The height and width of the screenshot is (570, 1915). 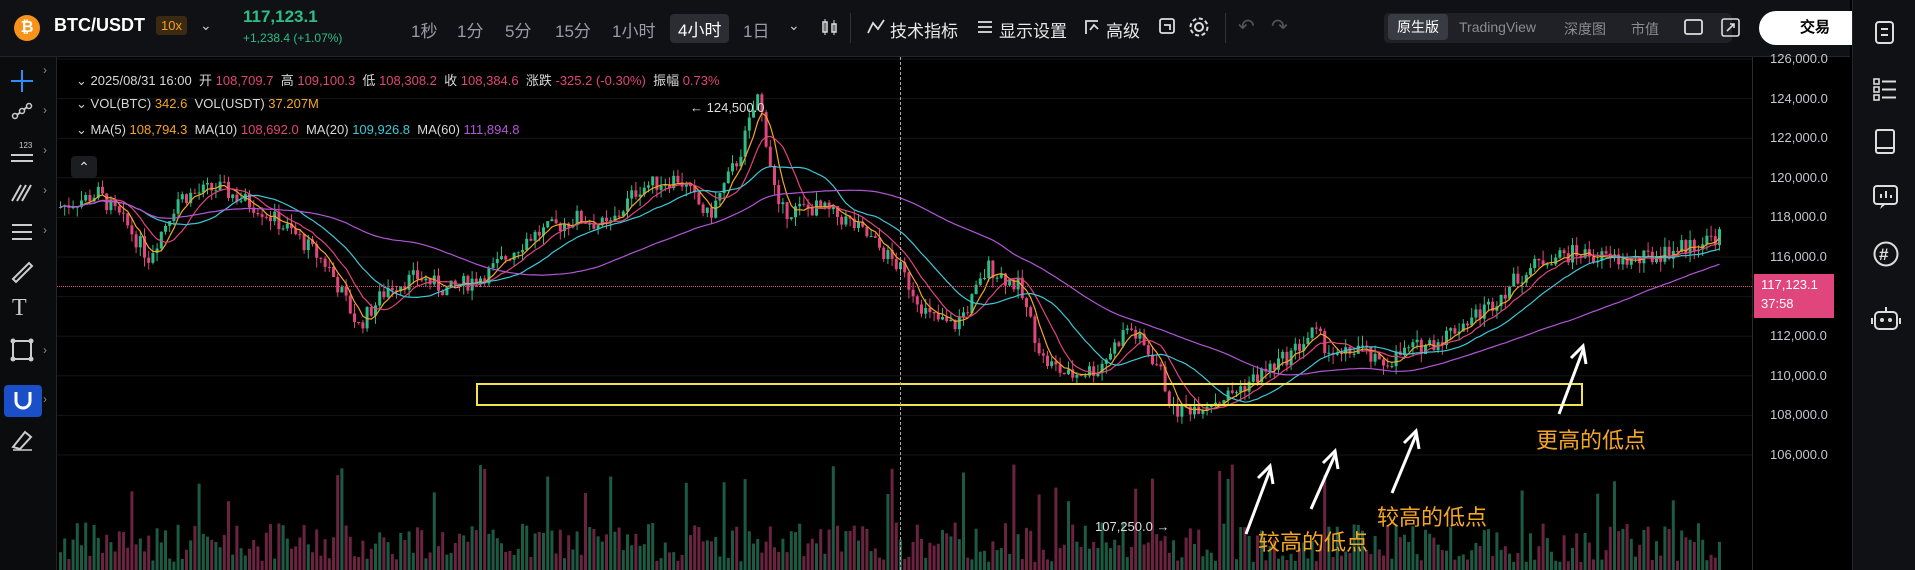 What do you see at coordinates (1885, 33) in the screenshot?
I see `orderbook-icon` at bounding box center [1885, 33].